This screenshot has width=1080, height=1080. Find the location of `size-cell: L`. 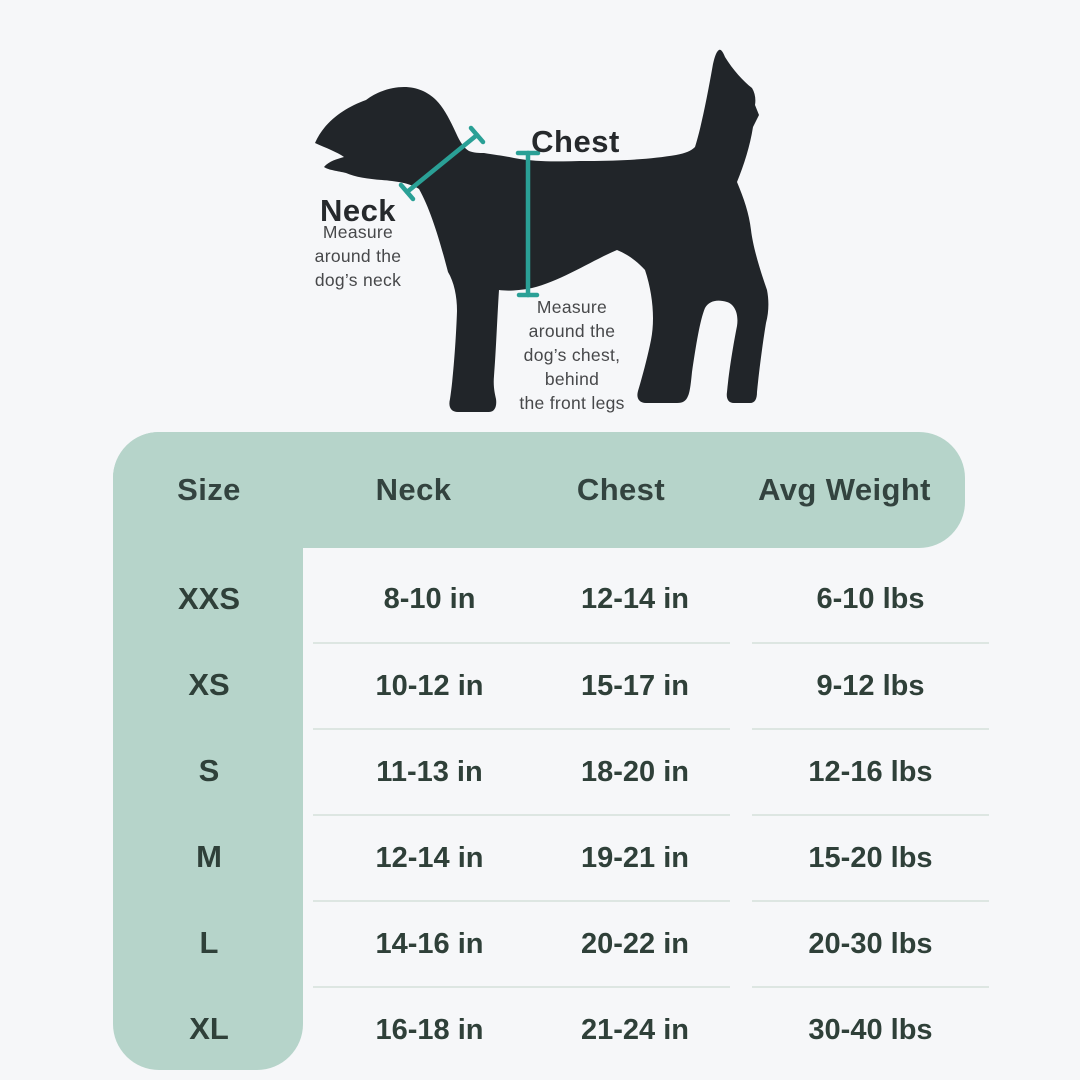

size-cell: L is located at coordinates (209, 942).